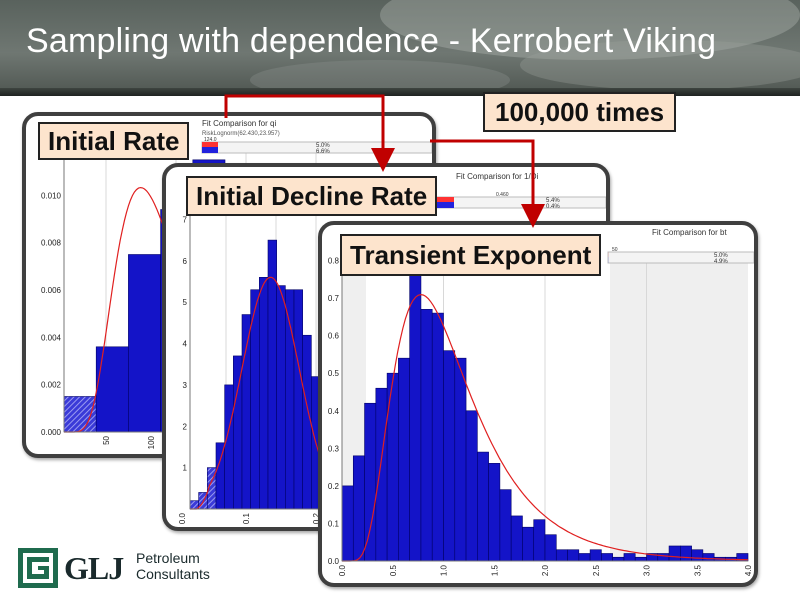  Describe the element at coordinates (309, 133) in the screenshot. I see `arrow-rate-to-decline` at that location.